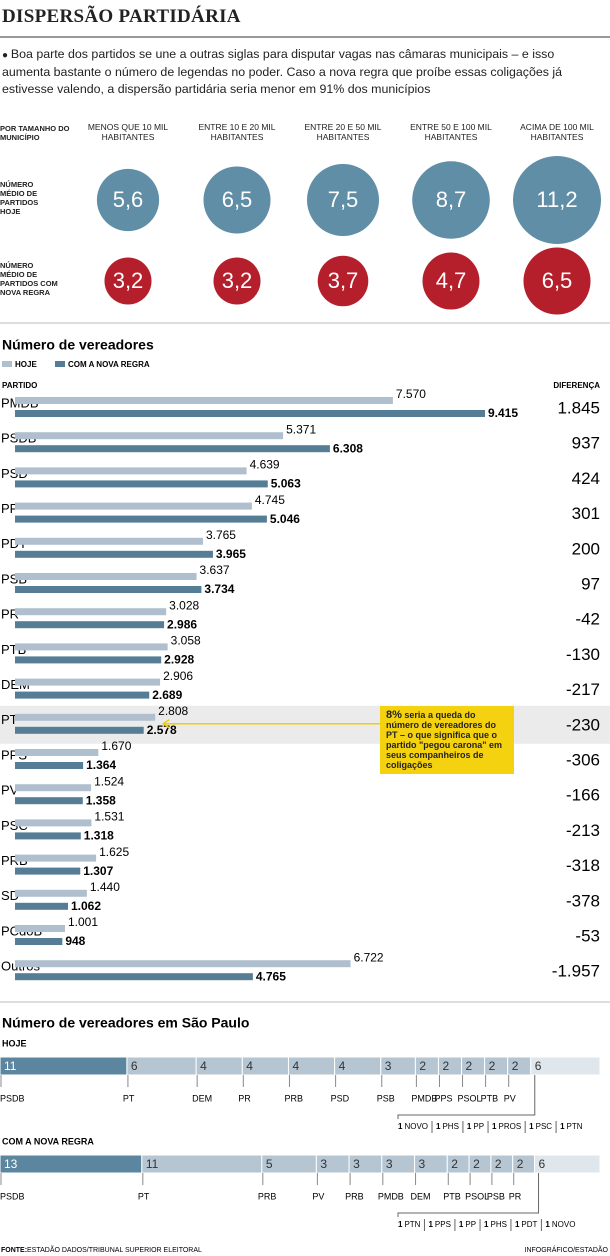 This screenshot has width=610, height=1256. What do you see at coordinates (490, 1098) in the screenshot?
I see `segment-name: PTB` at bounding box center [490, 1098].